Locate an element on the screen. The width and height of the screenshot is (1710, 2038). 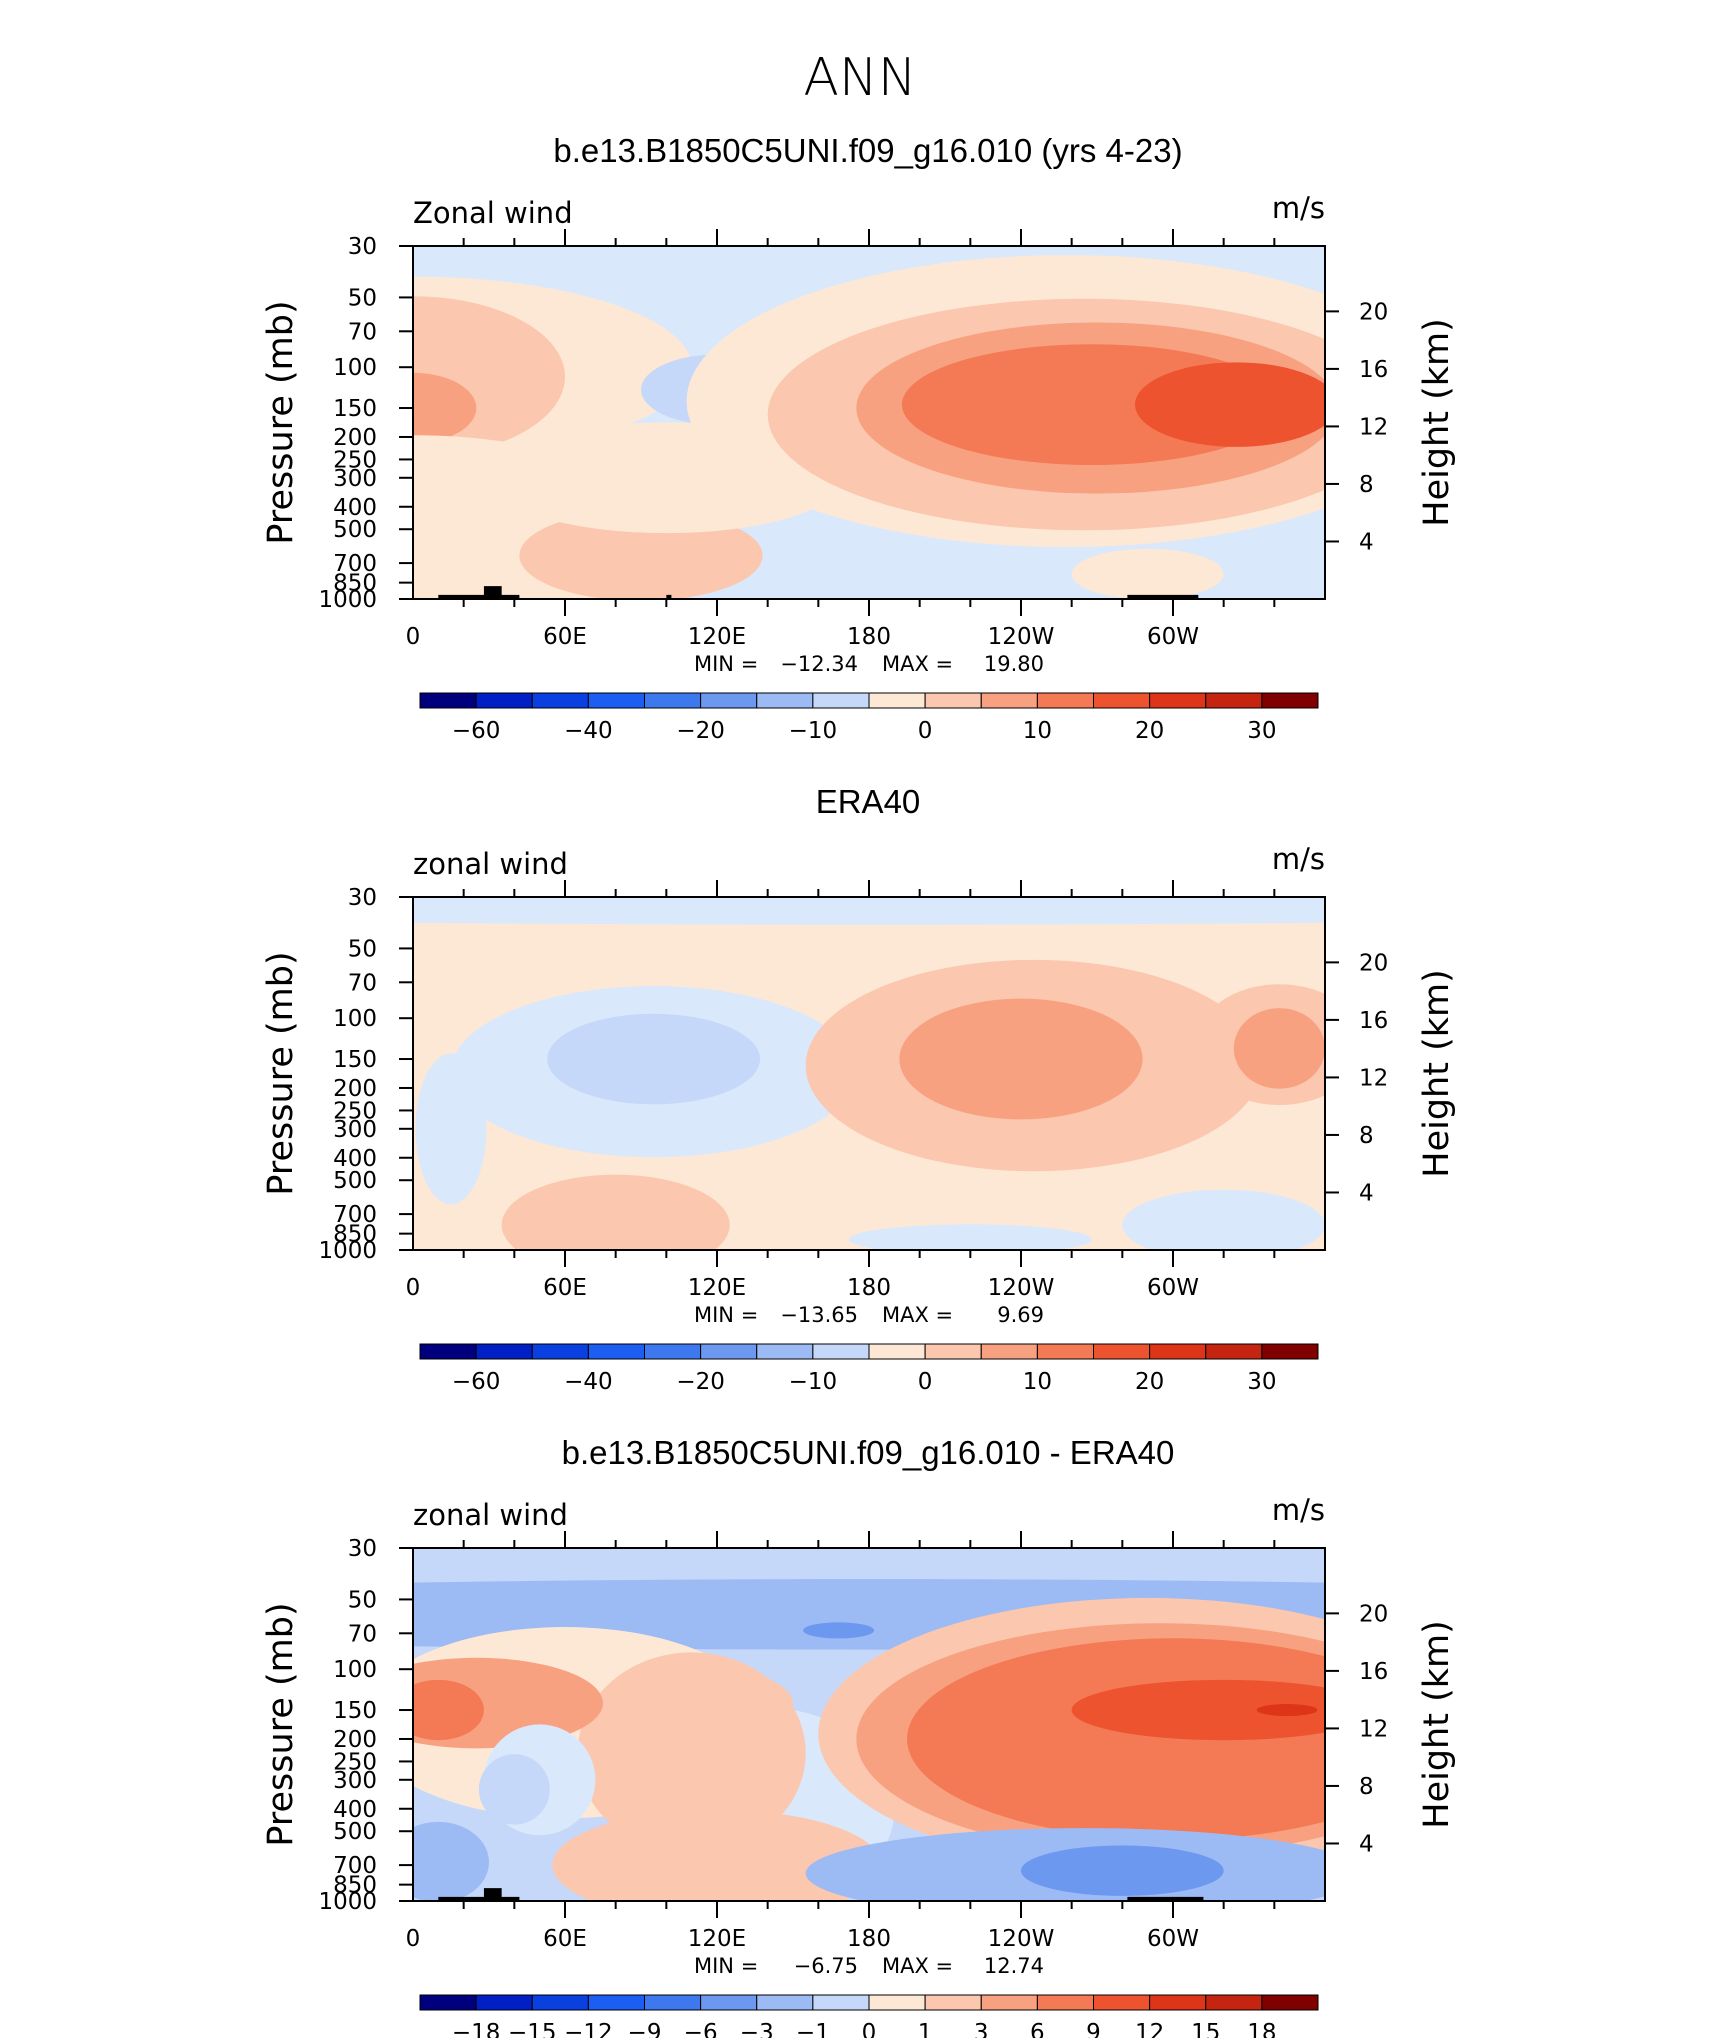
y-tick-label: 1000 is located at coordinates (347, 600).